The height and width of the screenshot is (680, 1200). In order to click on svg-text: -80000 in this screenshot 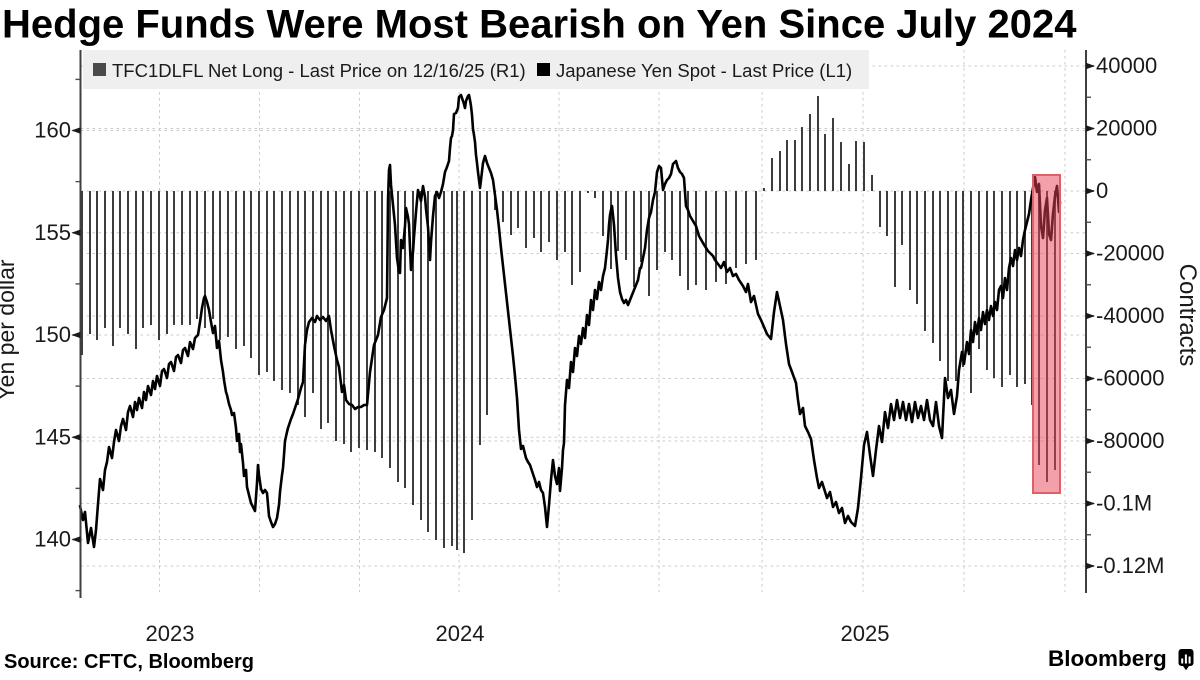, I will do `click(1130, 440)`.